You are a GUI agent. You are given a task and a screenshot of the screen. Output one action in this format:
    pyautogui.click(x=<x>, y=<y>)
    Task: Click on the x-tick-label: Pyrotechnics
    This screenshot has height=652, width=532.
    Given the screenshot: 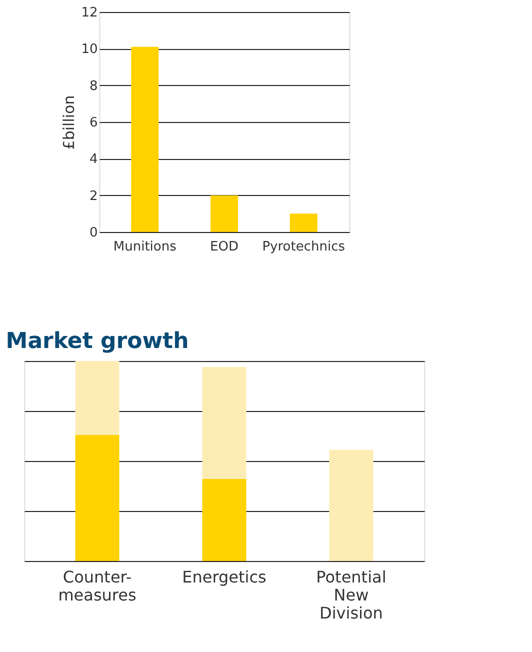 What is the action you would take?
    pyautogui.click(x=304, y=247)
    